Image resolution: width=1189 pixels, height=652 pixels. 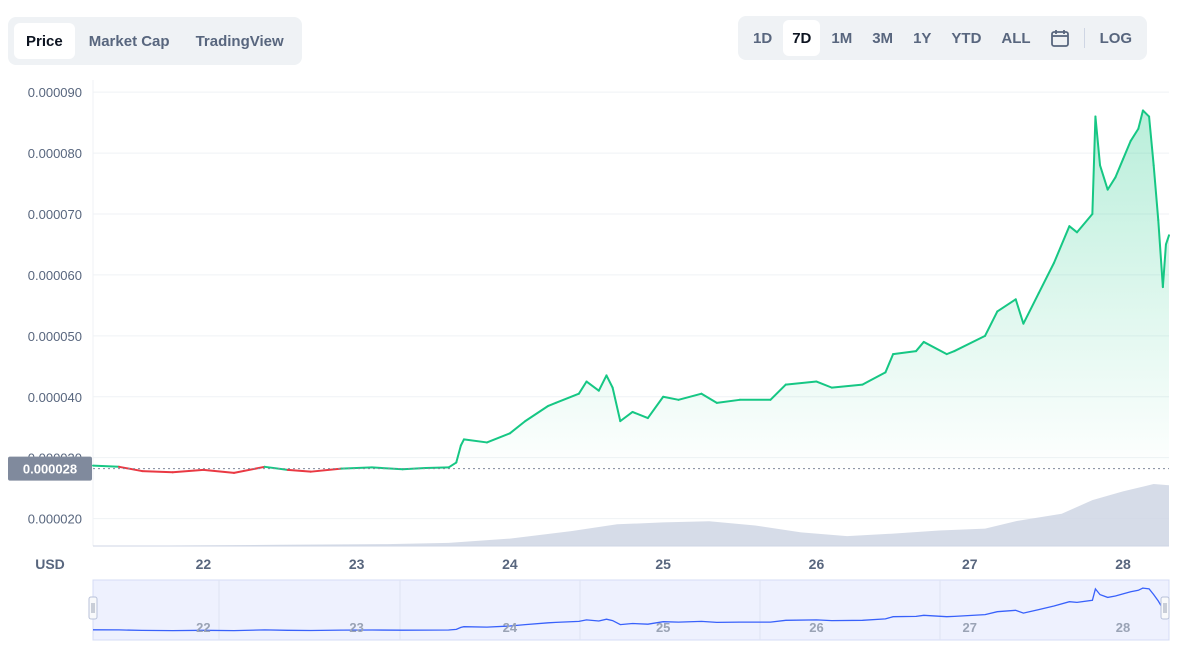 What do you see at coordinates (239, 41) in the screenshot?
I see `tab-tradingview: TradingView` at bounding box center [239, 41].